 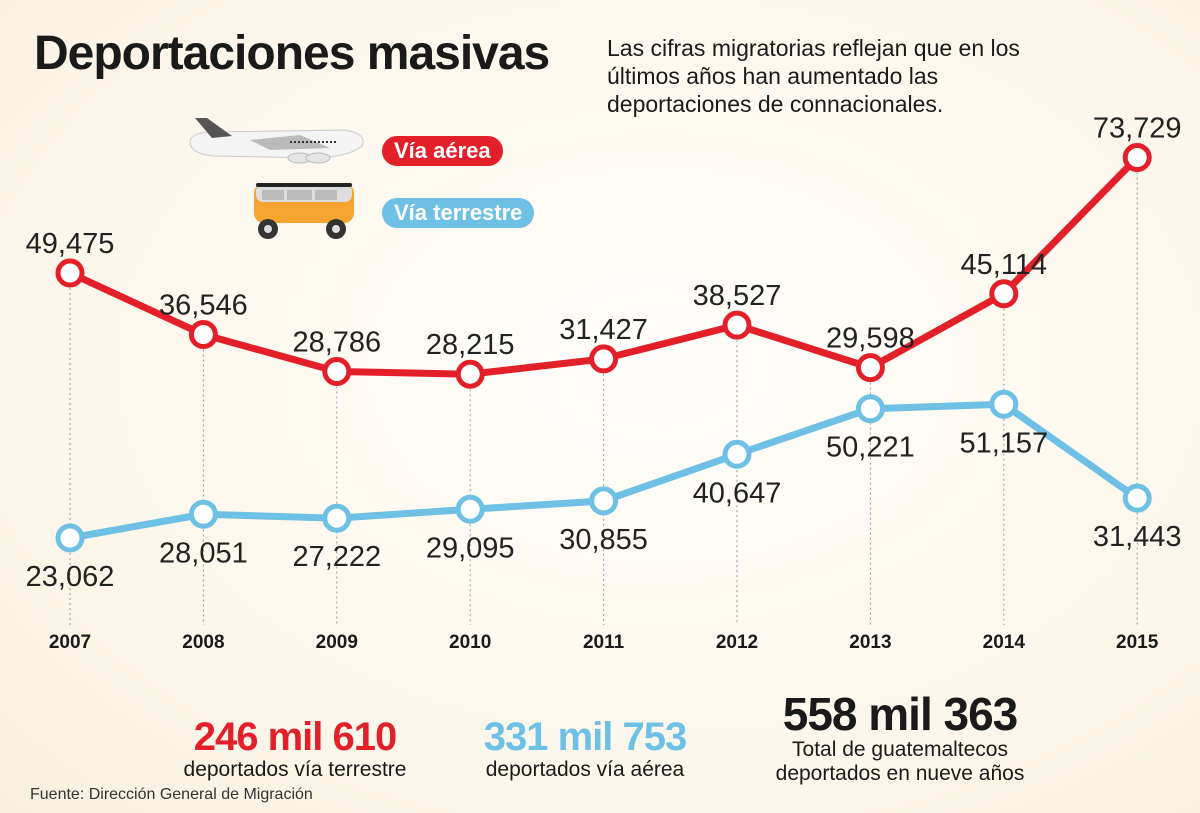 What do you see at coordinates (470, 345) in the screenshot?
I see `data-label: 28,215` at bounding box center [470, 345].